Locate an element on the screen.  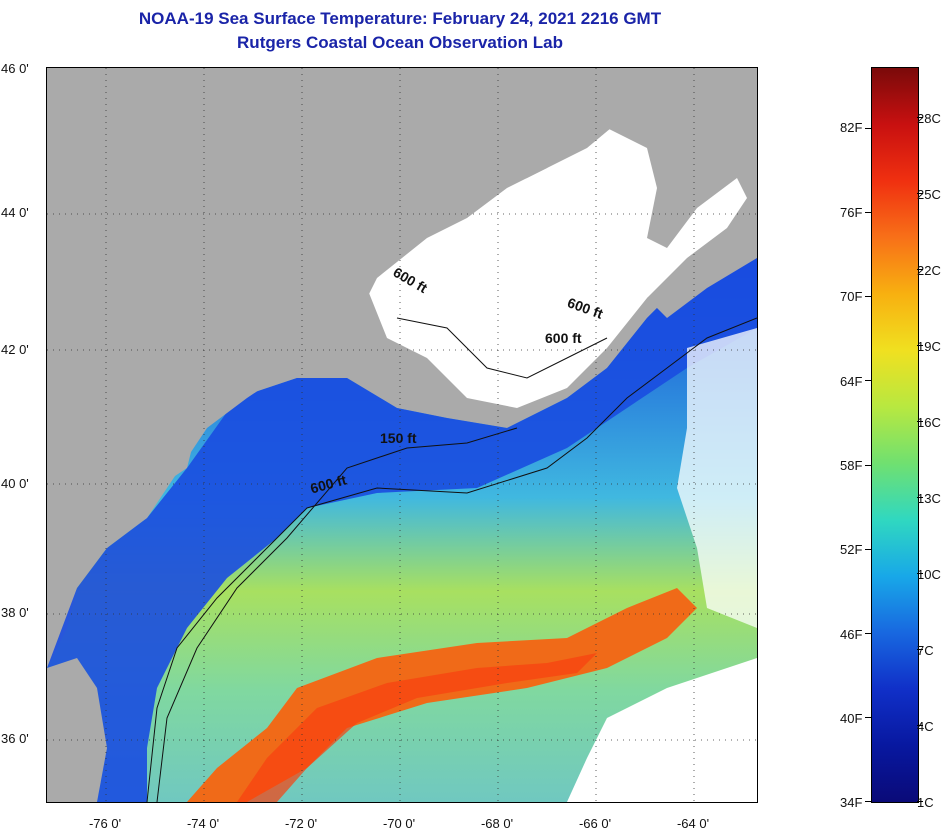
contour-label: 150 ft is located at coordinates (398, 438).